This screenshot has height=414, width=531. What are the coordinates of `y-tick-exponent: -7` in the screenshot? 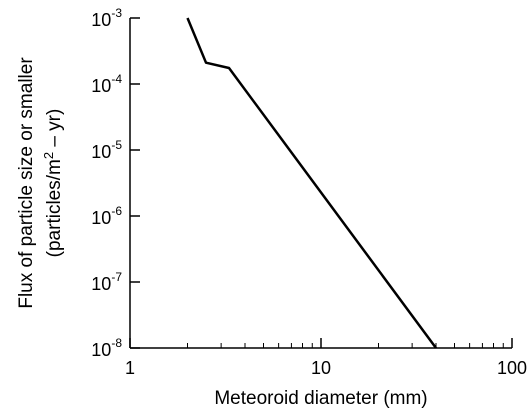 It's located at (116, 277).